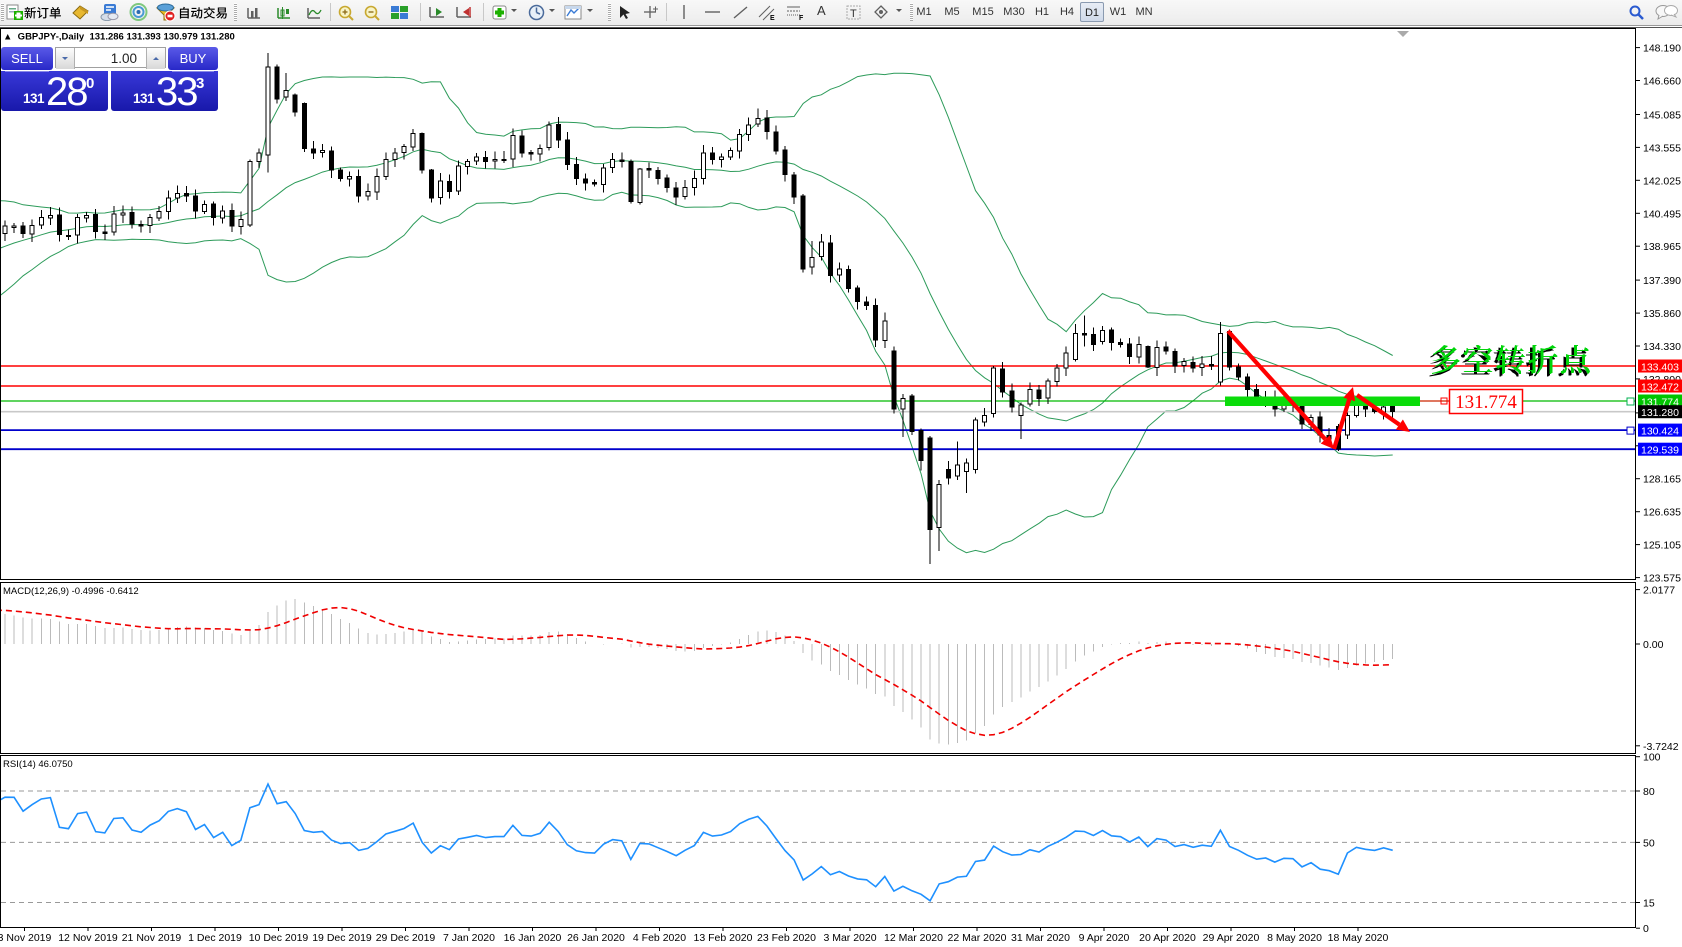 The width and height of the screenshot is (1682, 947). Describe the element at coordinates (1662, 214) in the screenshot. I see `svg-text: 140.495` at that location.